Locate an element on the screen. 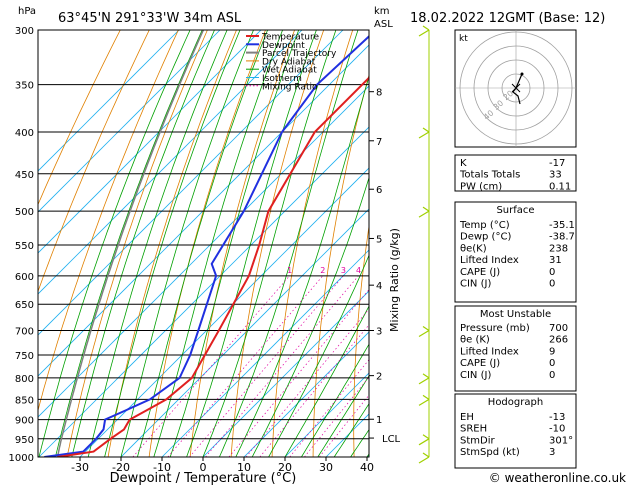 The image size is (629, 486). most-unstable-row-value: 9 is located at coordinates (552, 351).